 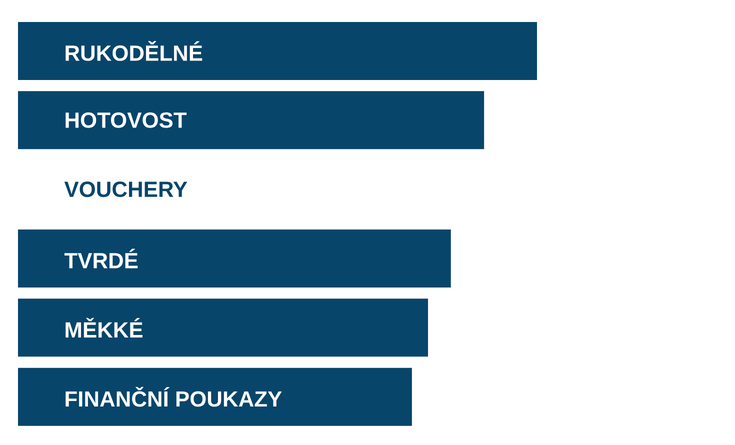 I want to click on y-tick-label: RUKODĚLNÉ, so click(x=134, y=51).